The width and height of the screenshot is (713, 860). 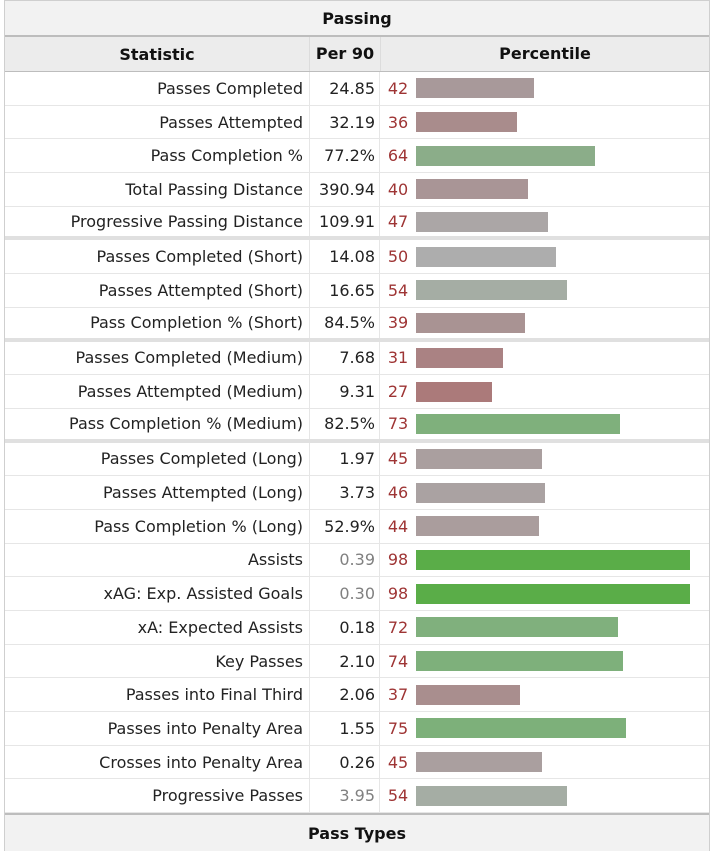 I want to click on stat-label: Pass Completion % (Medium), so click(x=186, y=424).